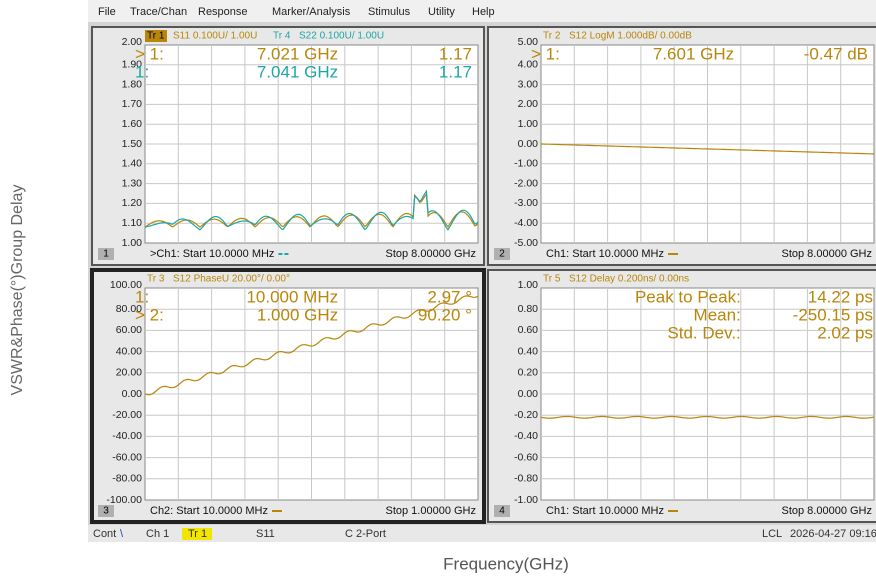 The width and height of the screenshot is (876, 582). I want to click on y-tick-label: 1.60, so click(132, 124).